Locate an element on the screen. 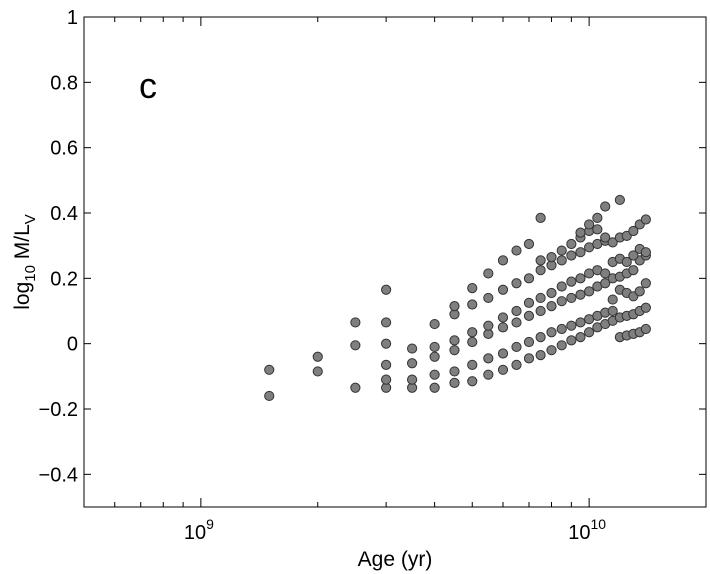  y-tick-label: 1 is located at coordinates (72, 18).